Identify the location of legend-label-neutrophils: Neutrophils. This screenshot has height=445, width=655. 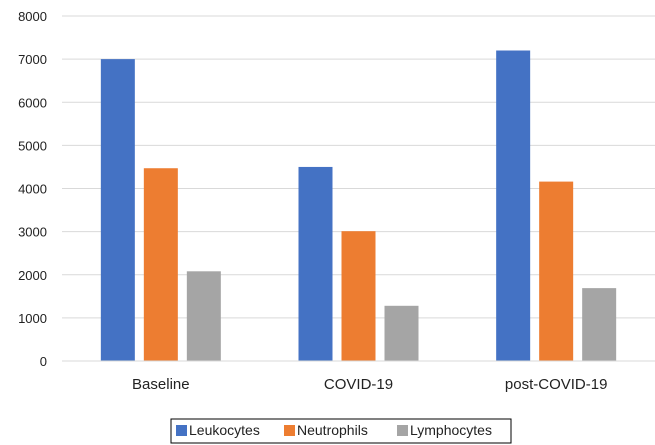
(332, 430).